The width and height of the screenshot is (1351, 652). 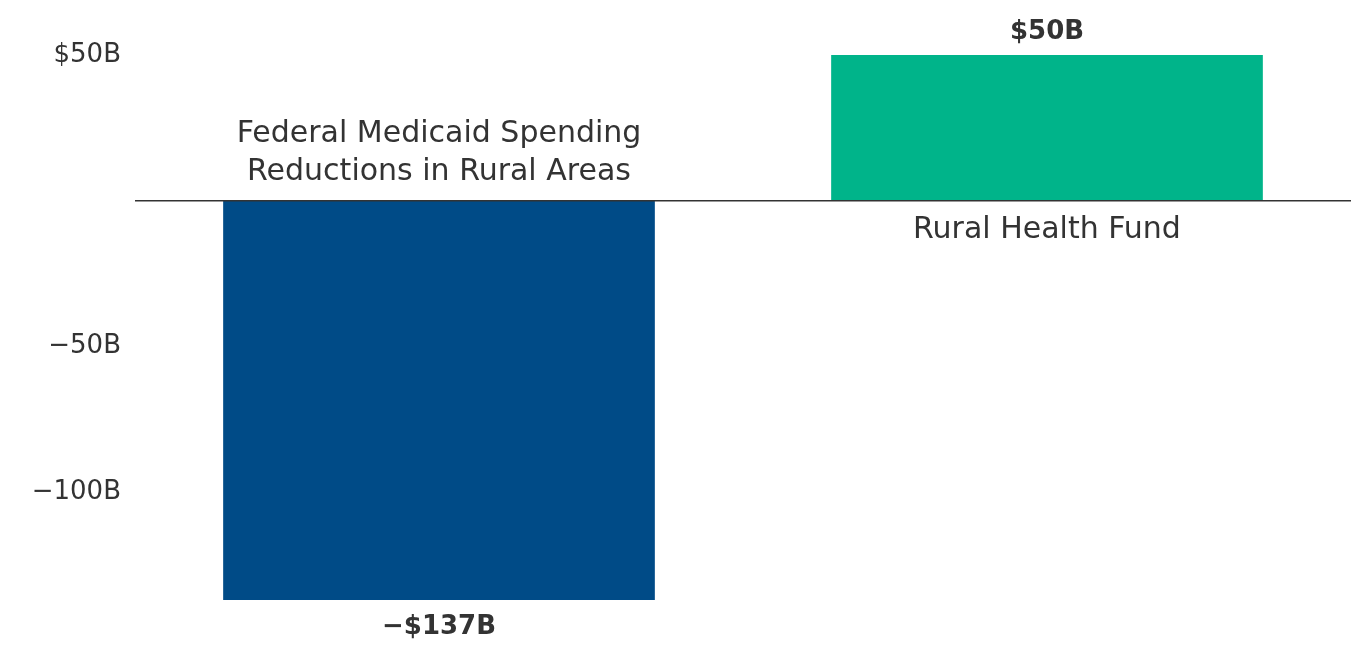 I want to click on x-tick-label: Rural Health Fund, so click(x=1047, y=227).